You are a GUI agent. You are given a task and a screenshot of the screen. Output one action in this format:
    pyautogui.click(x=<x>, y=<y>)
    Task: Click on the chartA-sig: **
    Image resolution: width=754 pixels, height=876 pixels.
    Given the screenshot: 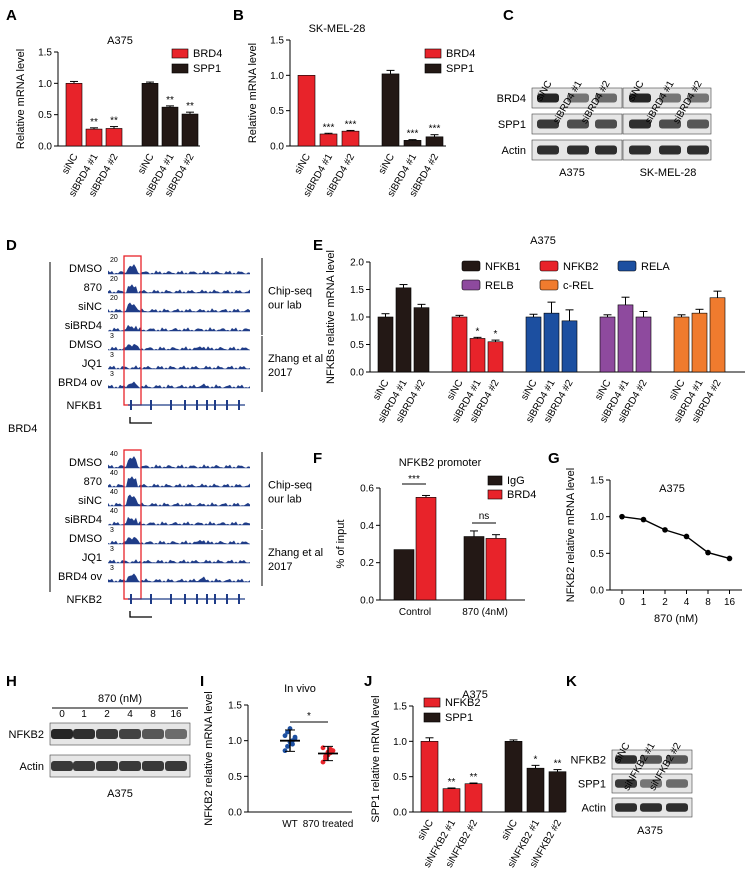 What is the action you would take?
    pyautogui.click(x=114, y=121)
    